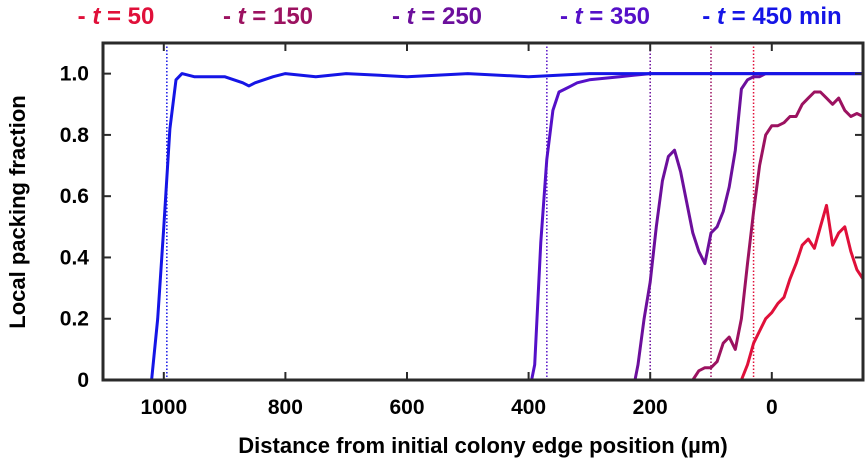 The height and width of the screenshot is (462, 866). I want to click on y-tick-label: 1.0, so click(74, 74).